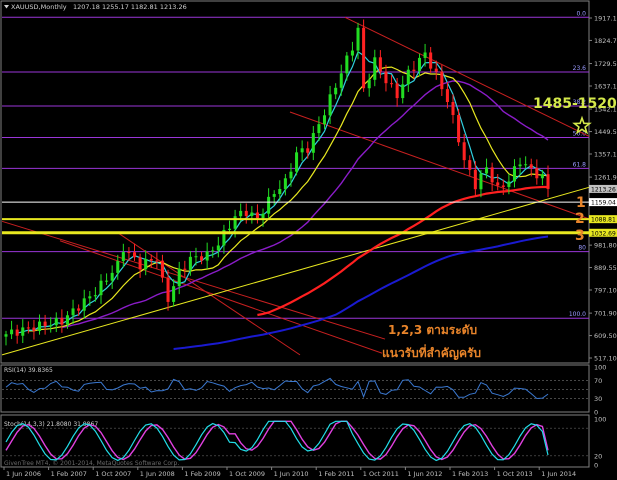 The width and height of the screenshot is (617, 480). Describe the element at coordinates (467, 76) in the screenshot. I see `trend-channel-upper` at that location.